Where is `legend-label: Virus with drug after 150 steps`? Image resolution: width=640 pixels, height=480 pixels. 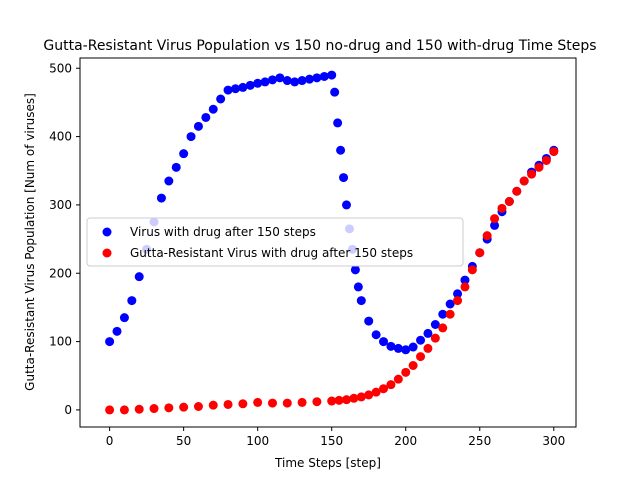
legend-label: Virus with drug after 150 steps is located at coordinates (223, 232).